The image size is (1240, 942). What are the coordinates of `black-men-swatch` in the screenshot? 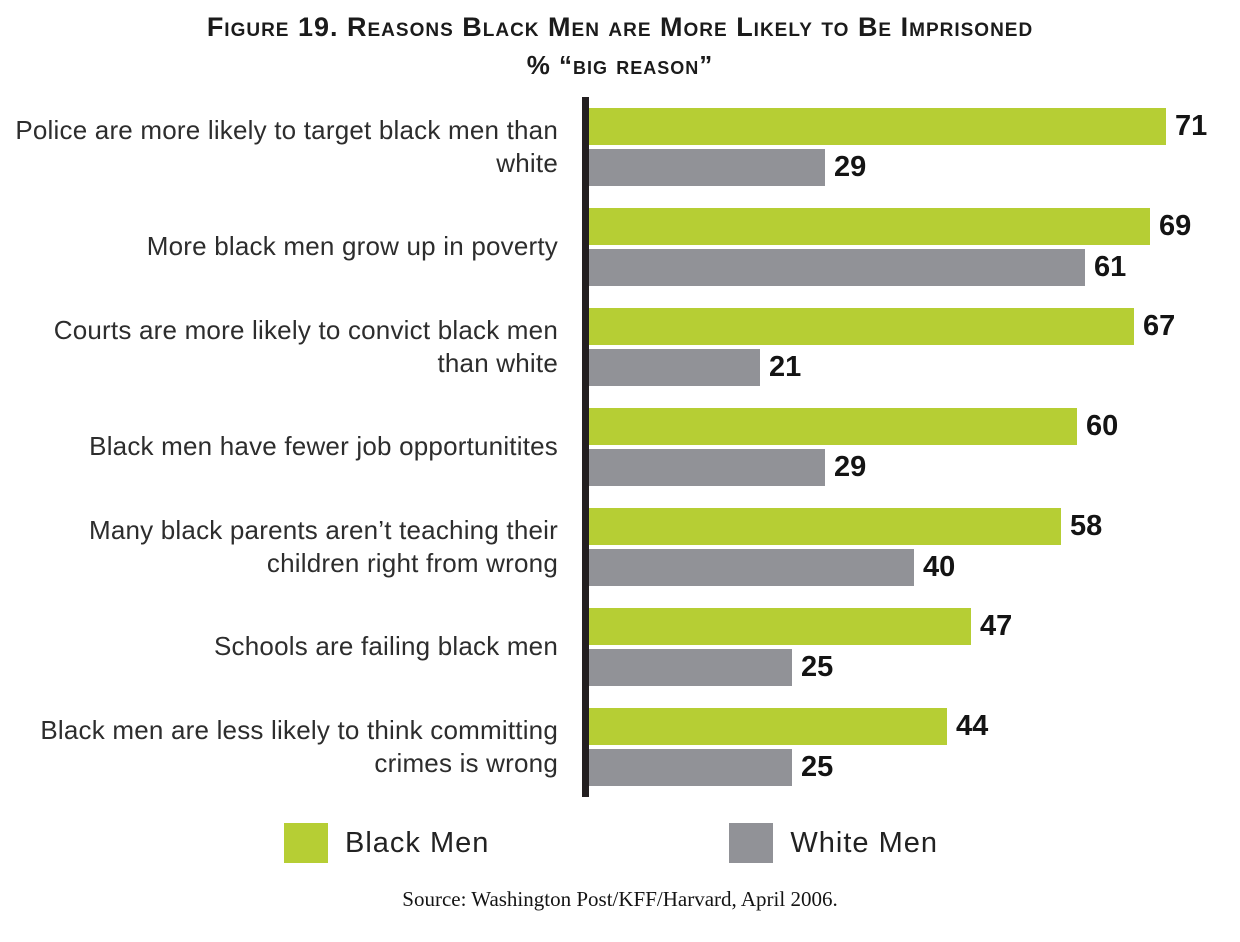 It's located at (306, 843).